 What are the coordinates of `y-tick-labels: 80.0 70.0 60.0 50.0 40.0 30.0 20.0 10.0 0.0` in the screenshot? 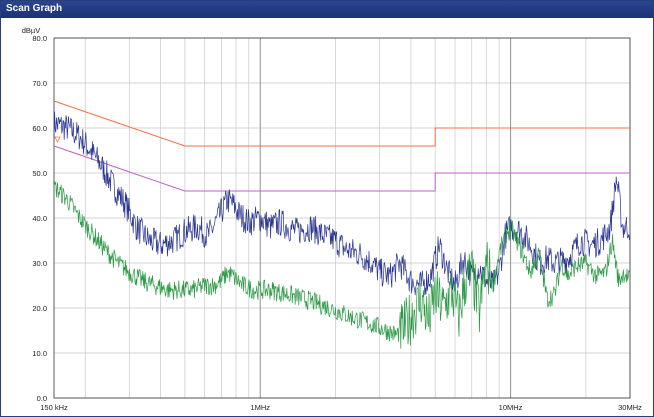 It's located at (39, 218).